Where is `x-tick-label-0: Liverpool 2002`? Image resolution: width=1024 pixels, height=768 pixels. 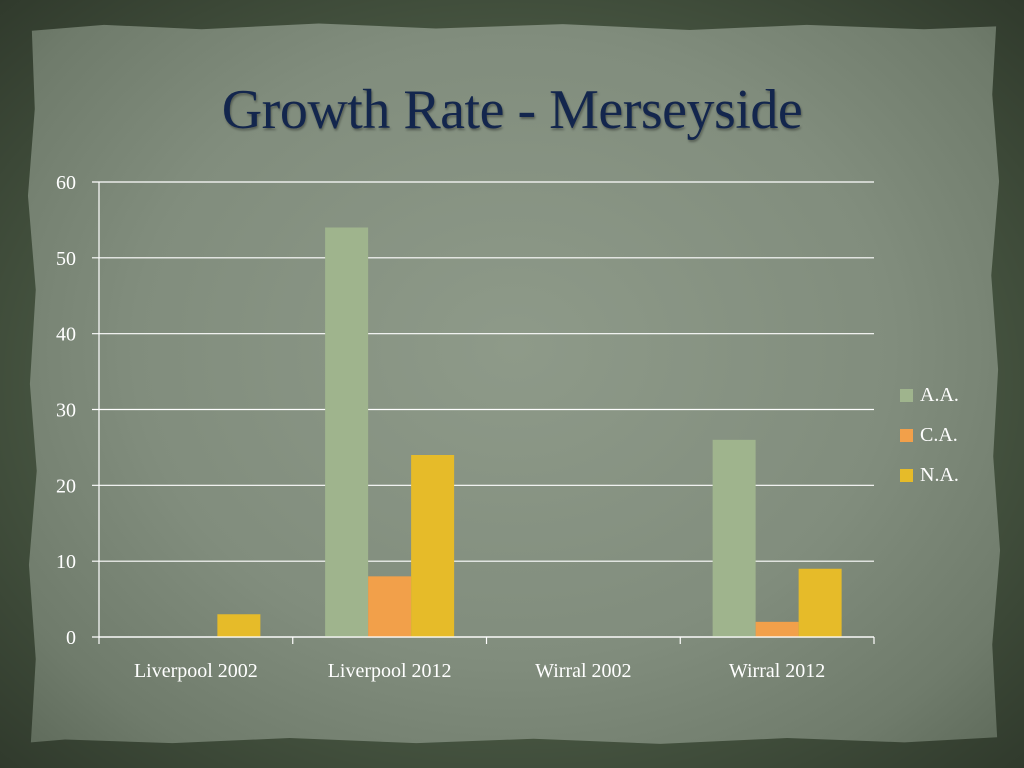 x-tick-label-0: Liverpool 2002 is located at coordinates (196, 671).